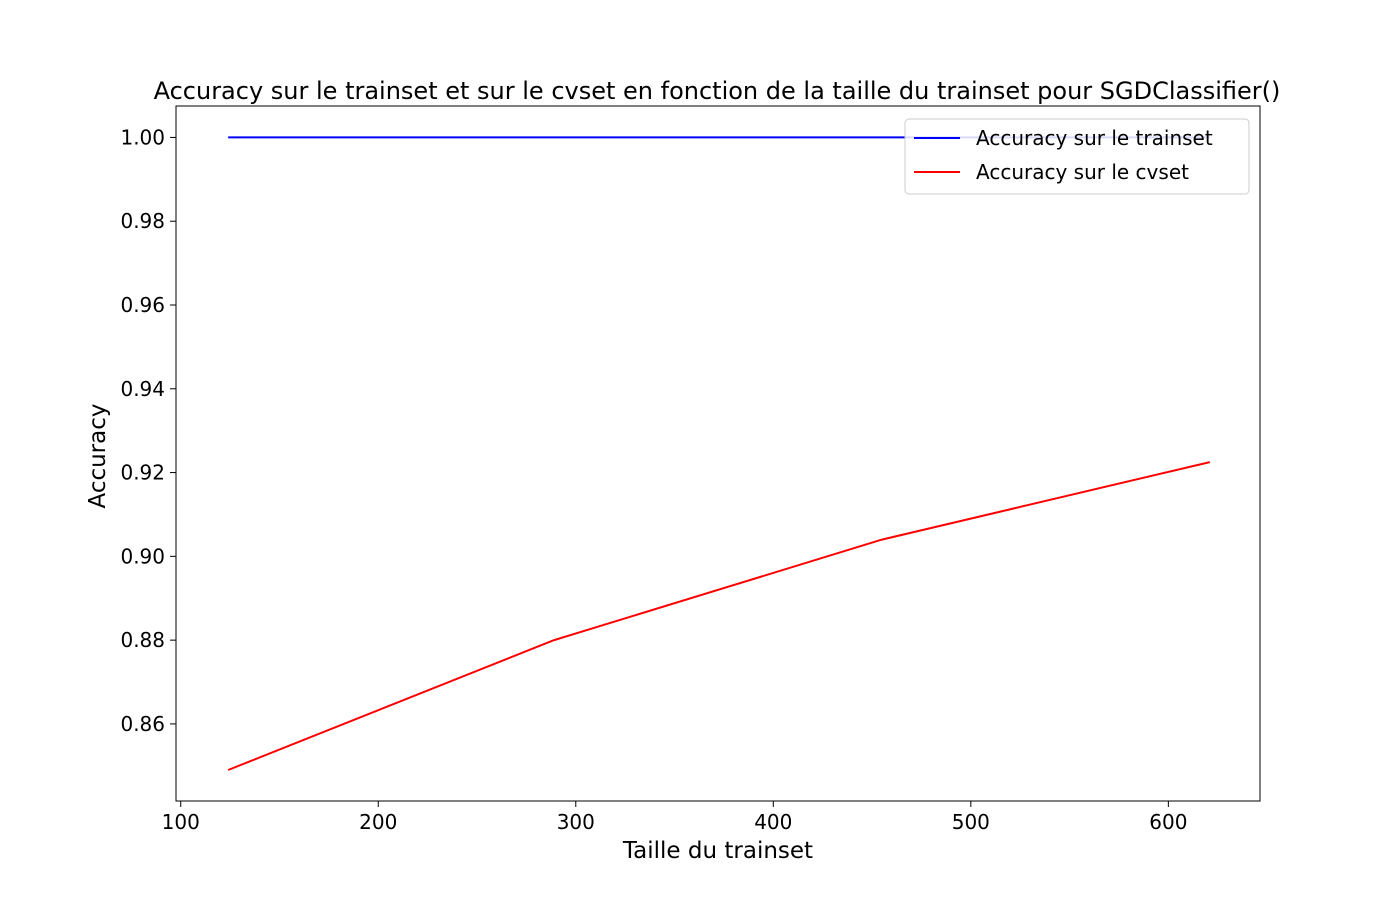 The height and width of the screenshot is (900, 1400). What do you see at coordinates (142, 305) in the screenshot?
I see `y-tick-label: 0.96` at bounding box center [142, 305].